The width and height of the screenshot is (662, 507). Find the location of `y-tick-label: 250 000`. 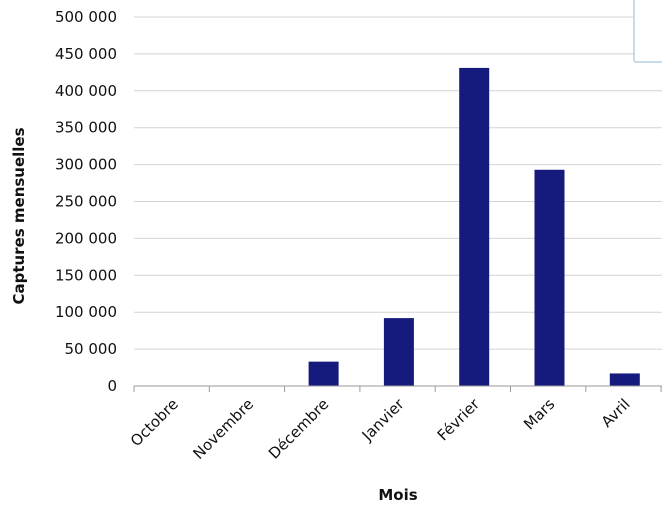

y-tick-label: 250 000 is located at coordinates (86, 202).